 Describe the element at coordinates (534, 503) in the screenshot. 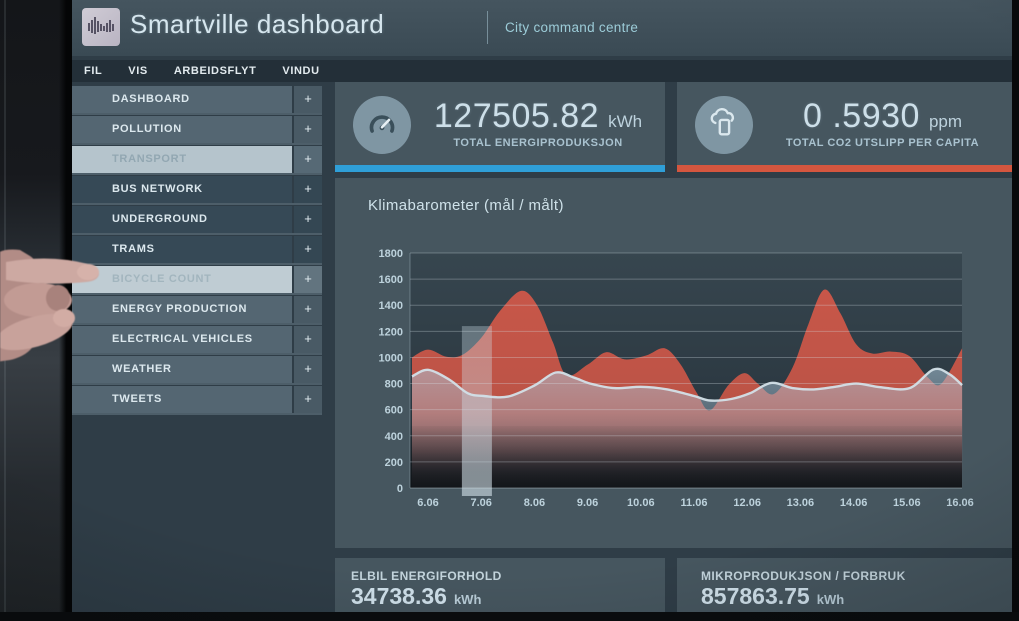

I see `x-tick-label: 8.06` at that location.